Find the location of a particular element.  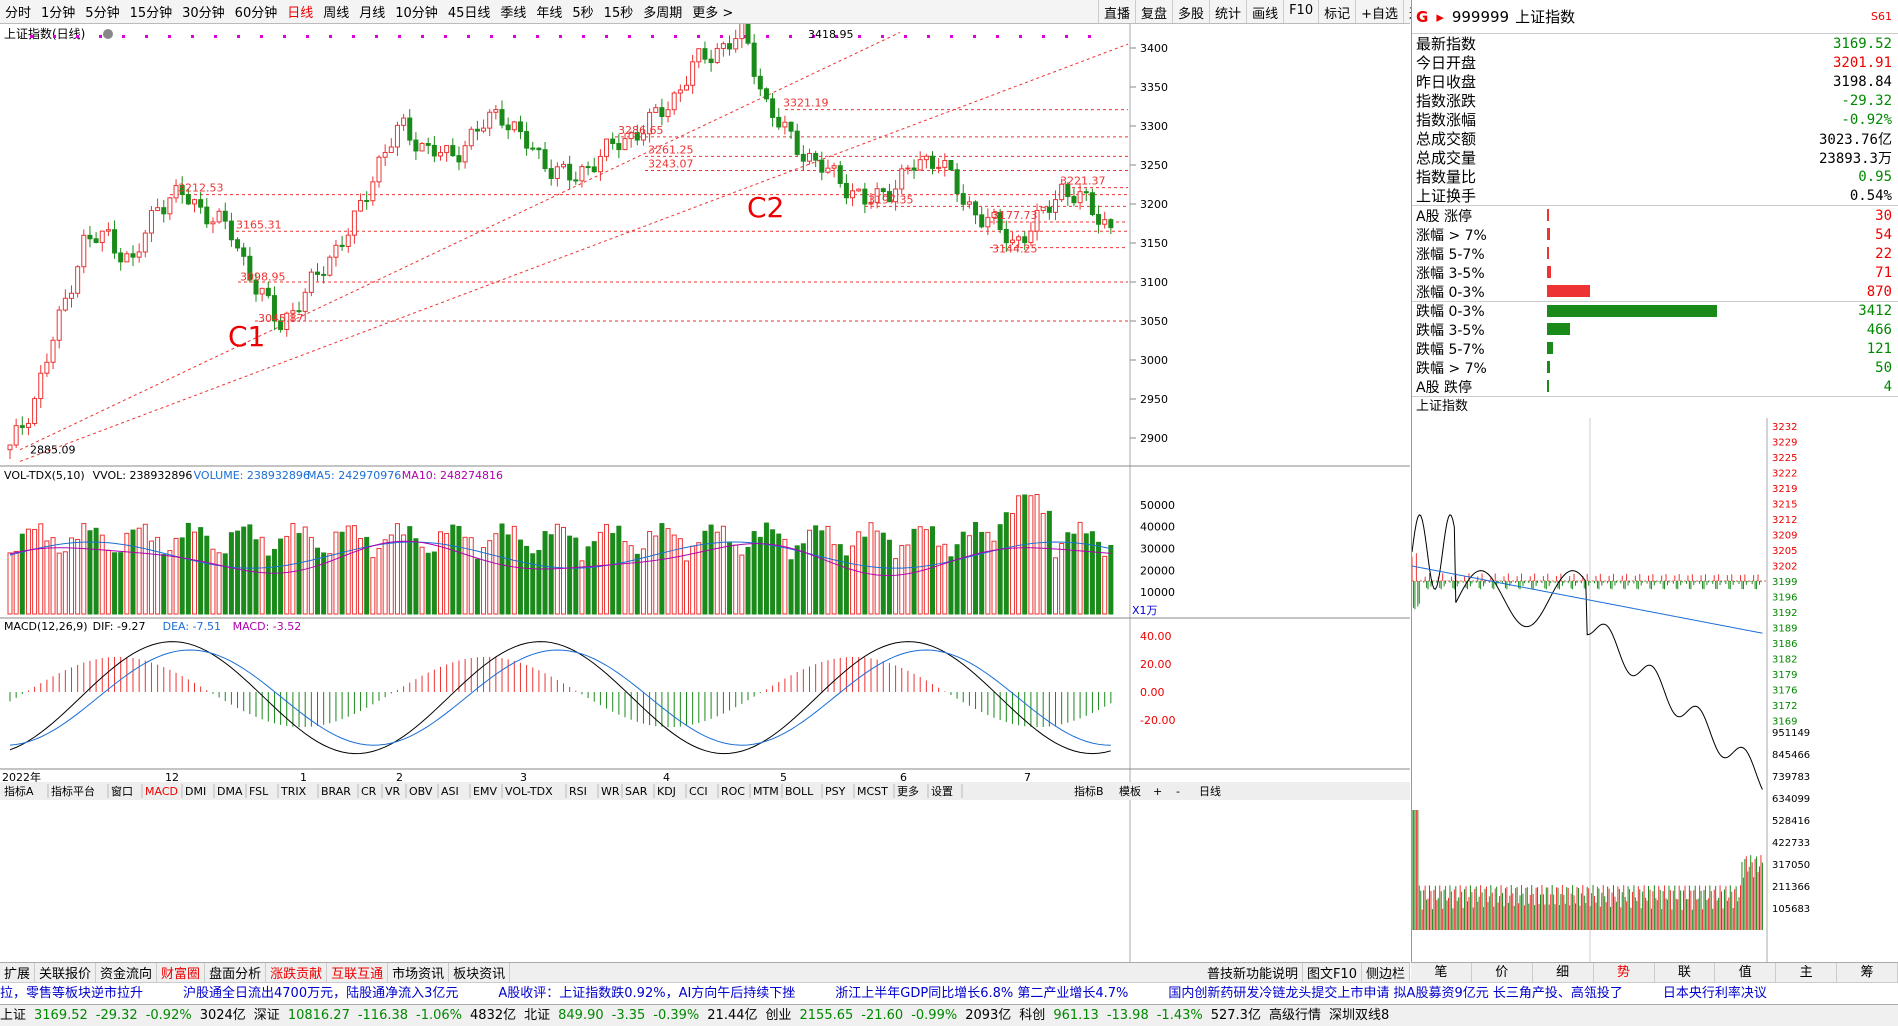

row2-tab-7: 市场资讯 is located at coordinates (419, 972).